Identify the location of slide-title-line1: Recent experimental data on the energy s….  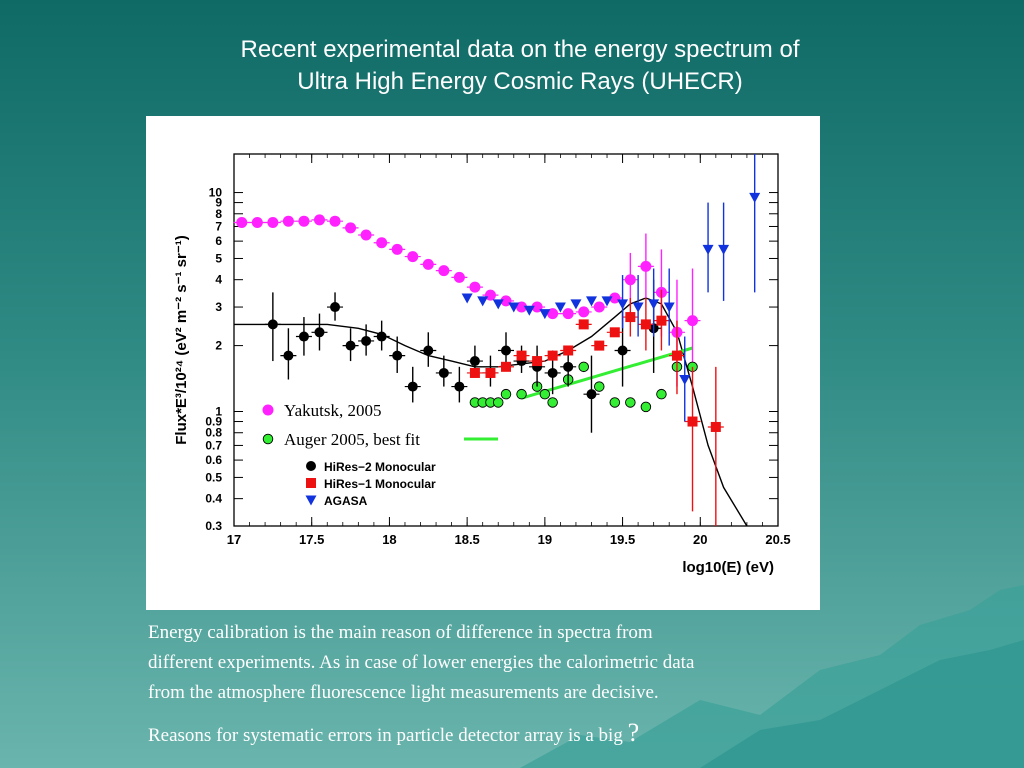
(520, 49).